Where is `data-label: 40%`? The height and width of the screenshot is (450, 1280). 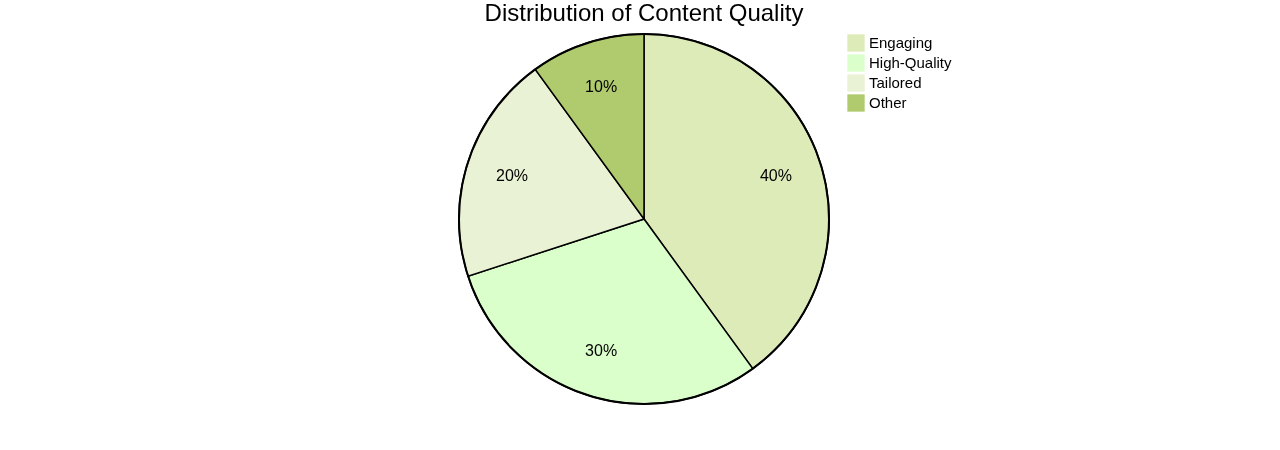 data-label: 40% is located at coordinates (775, 176).